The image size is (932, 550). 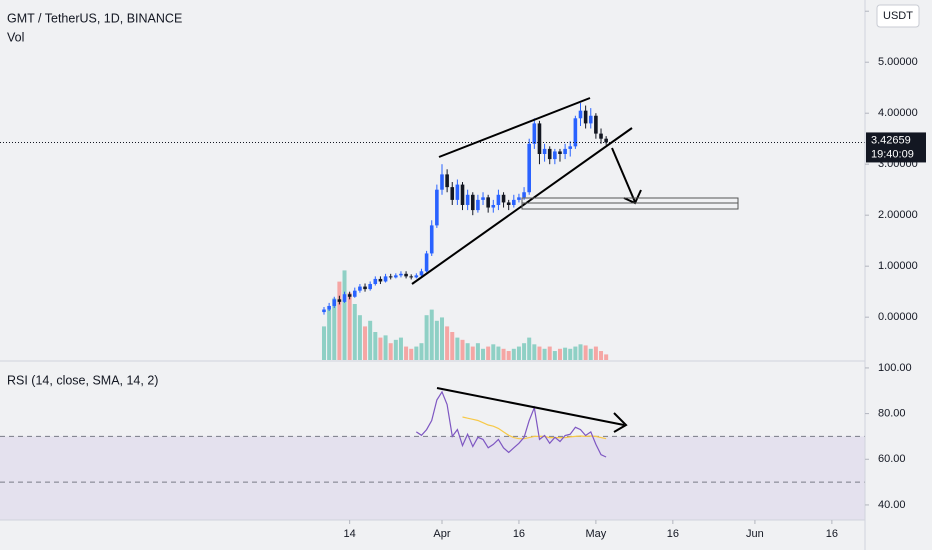 What do you see at coordinates (620, 422) in the screenshot?
I see `rsi-arrow-head` at bounding box center [620, 422].